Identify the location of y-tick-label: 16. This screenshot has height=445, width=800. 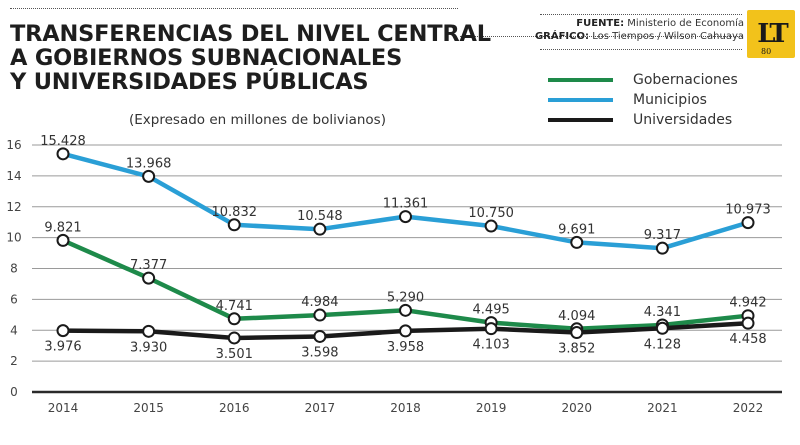
(13, 145).